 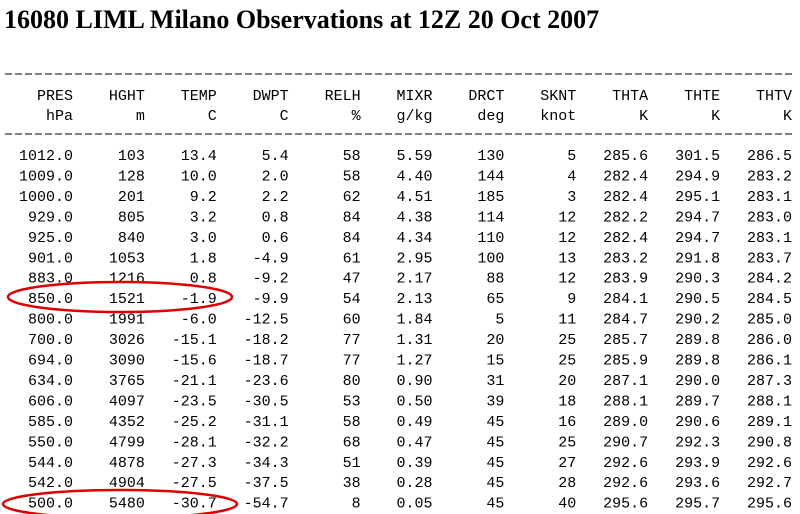 I want to click on table-cell: 3, so click(x=571, y=197).